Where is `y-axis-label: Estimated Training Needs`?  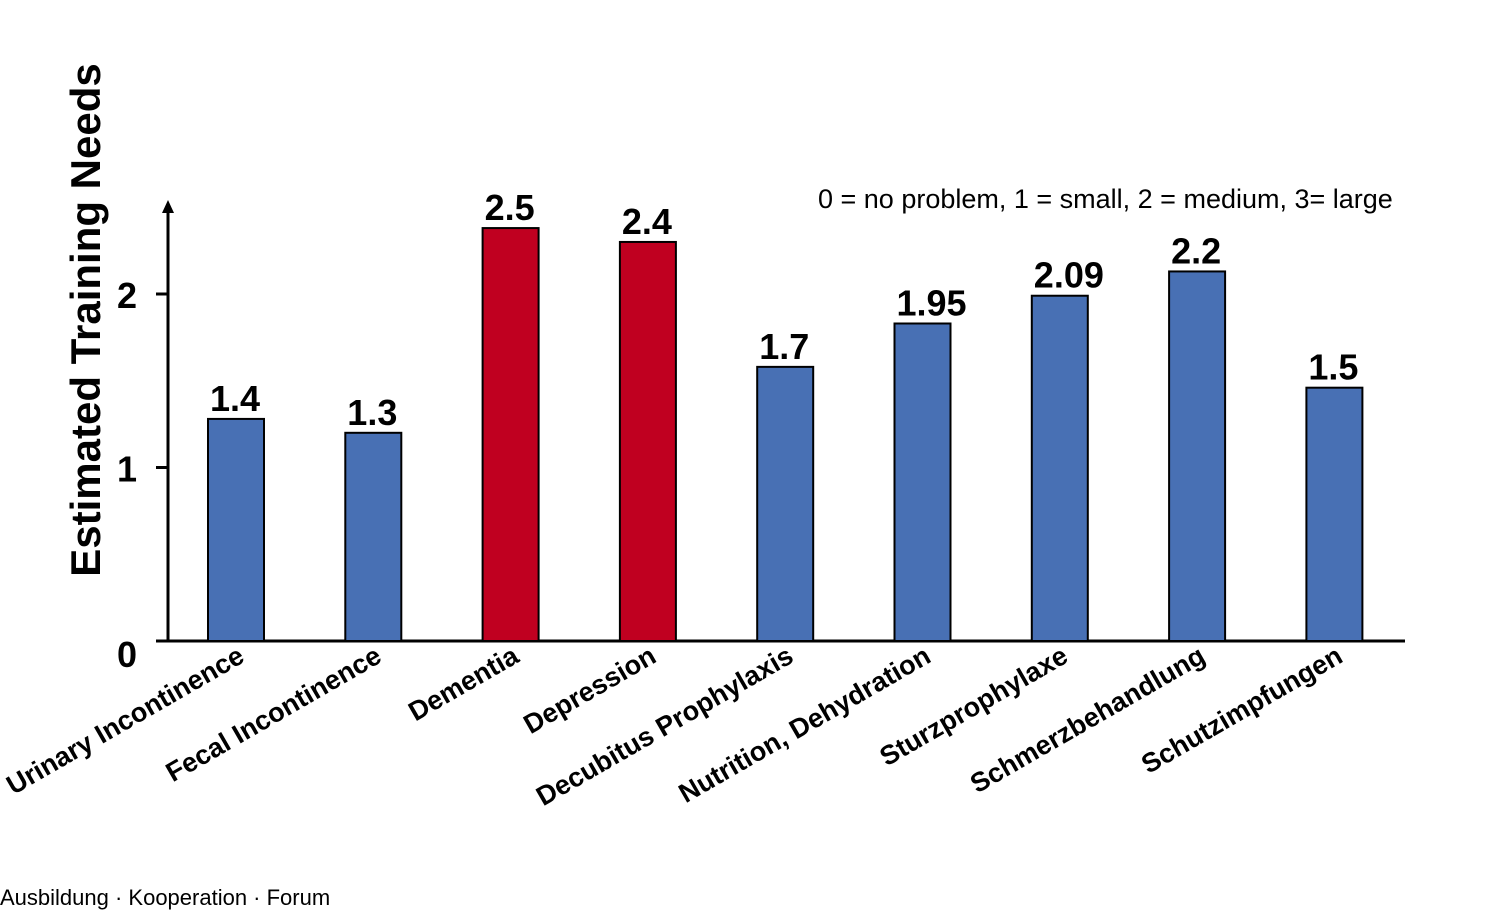 y-axis-label: Estimated Training Needs is located at coordinates (85, 319).